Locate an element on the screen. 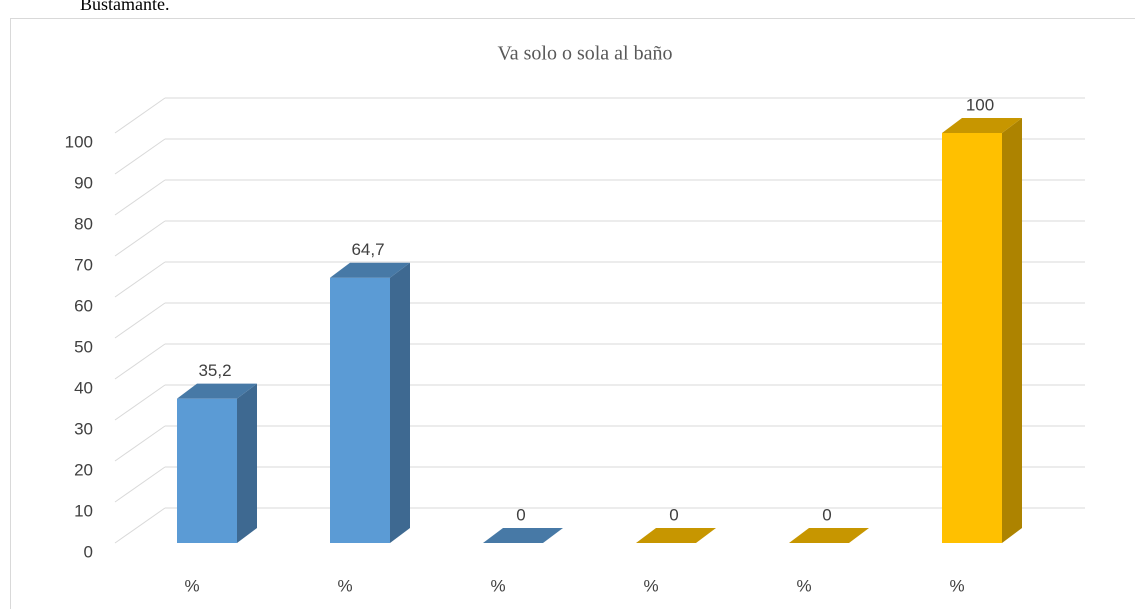  y-tick-label: 60 is located at coordinates (83, 305).